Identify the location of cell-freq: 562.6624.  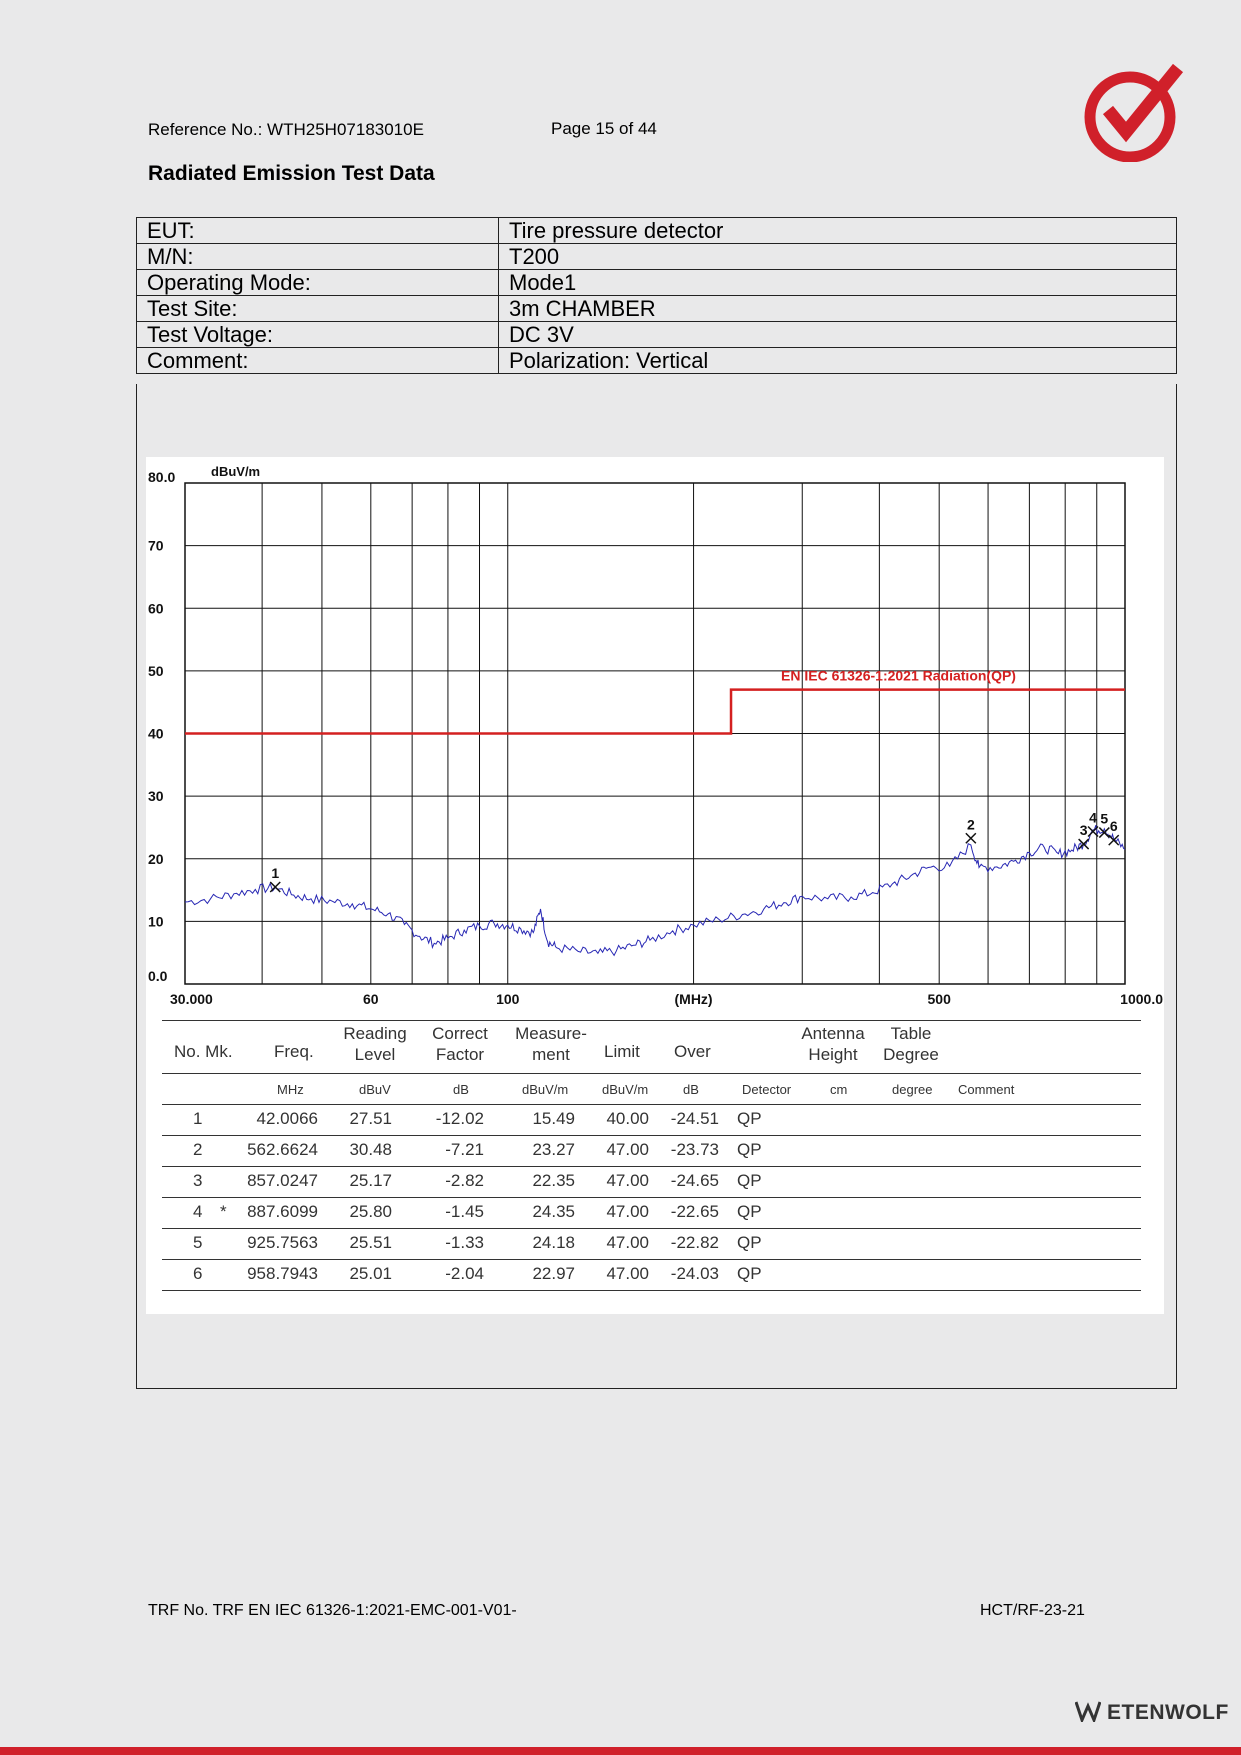
(282, 1149).